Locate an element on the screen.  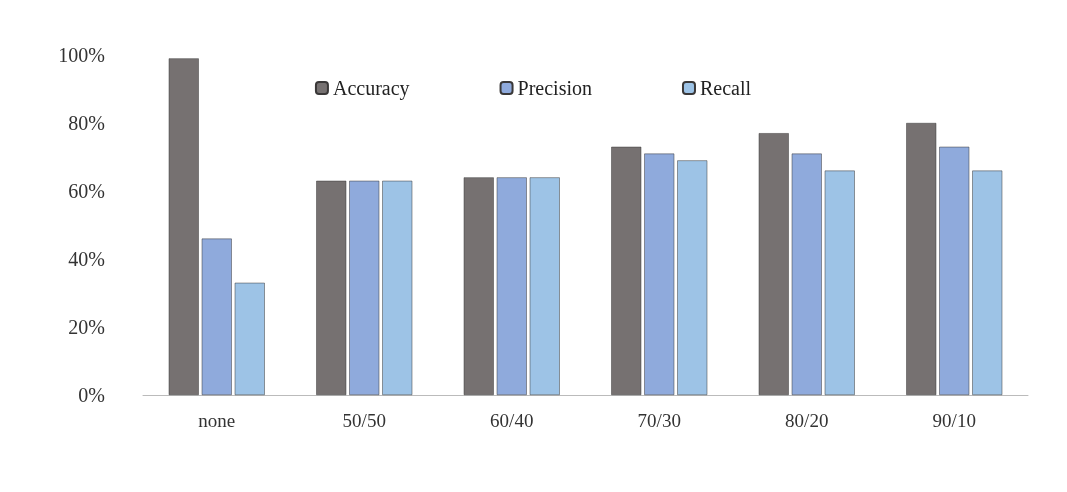
legend-label: Accuracy is located at coordinates (371, 88).